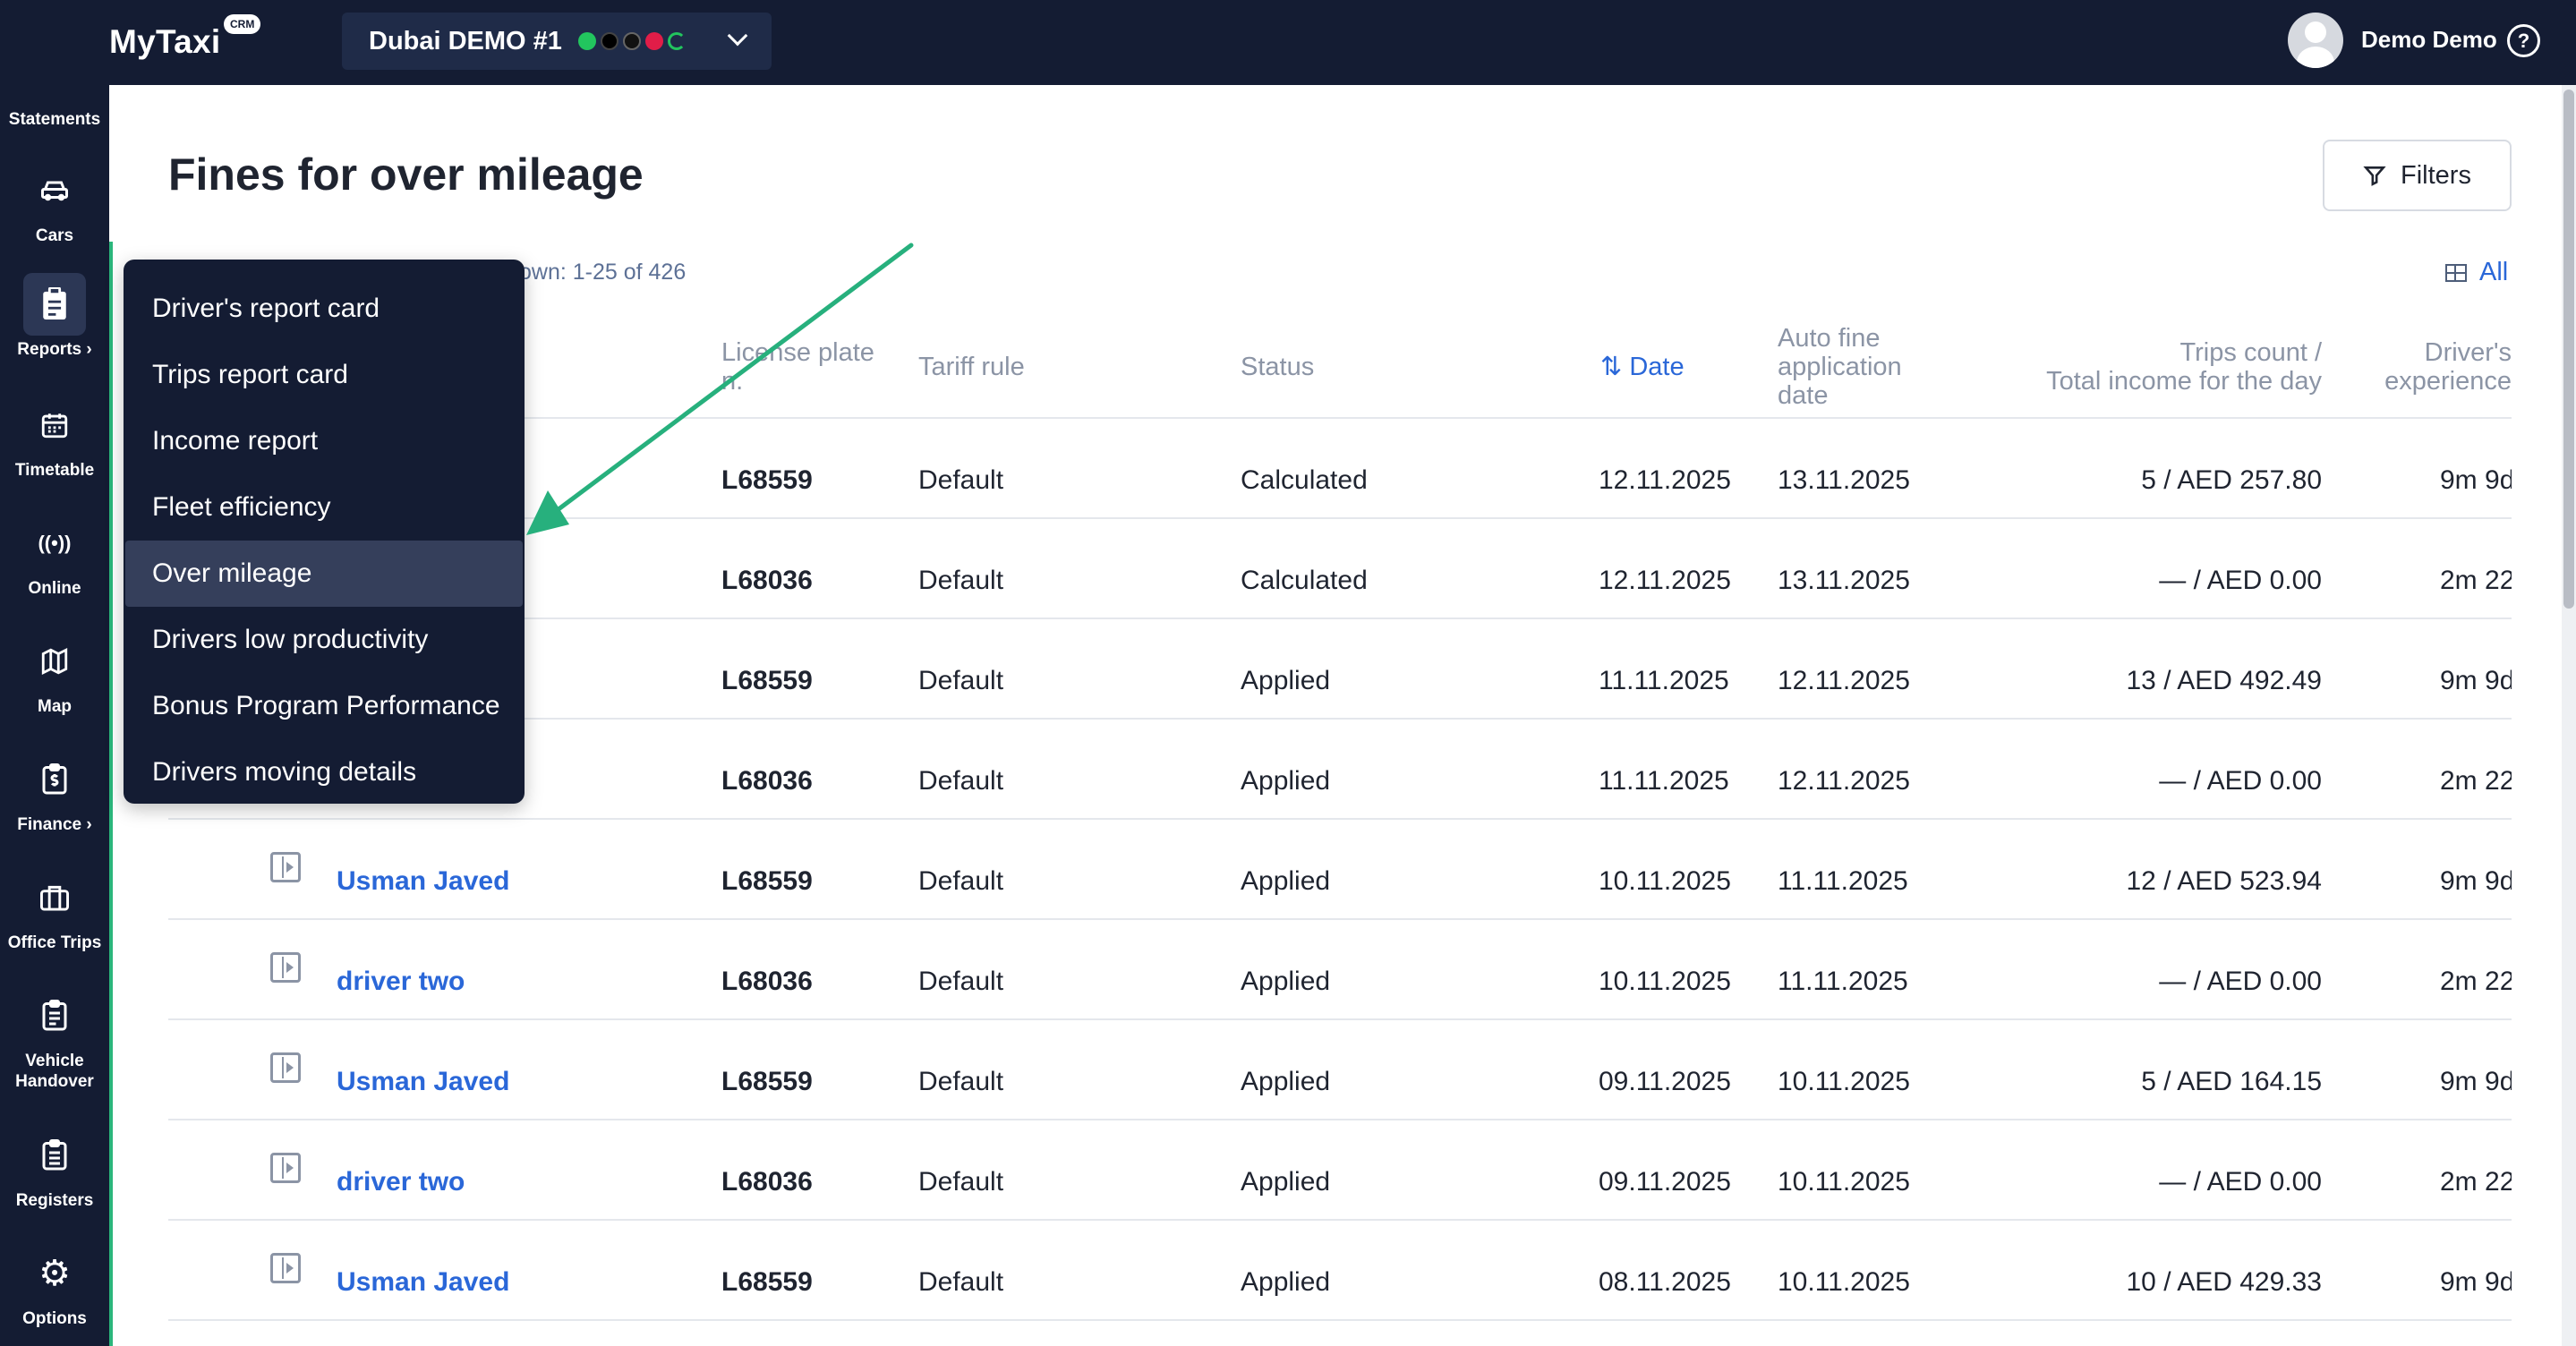 The height and width of the screenshot is (1346, 2576). Describe the element at coordinates (54, 824) in the screenshot. I see `sidebar-item-label: Finance ›` at that location.